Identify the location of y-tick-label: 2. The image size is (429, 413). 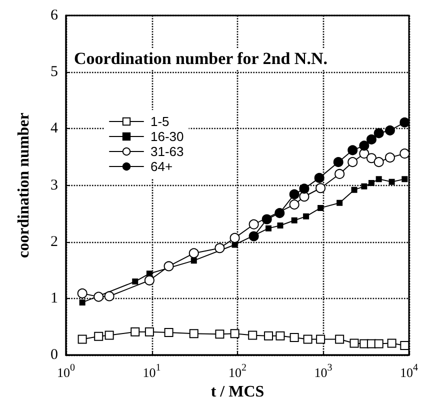
(54, 242).